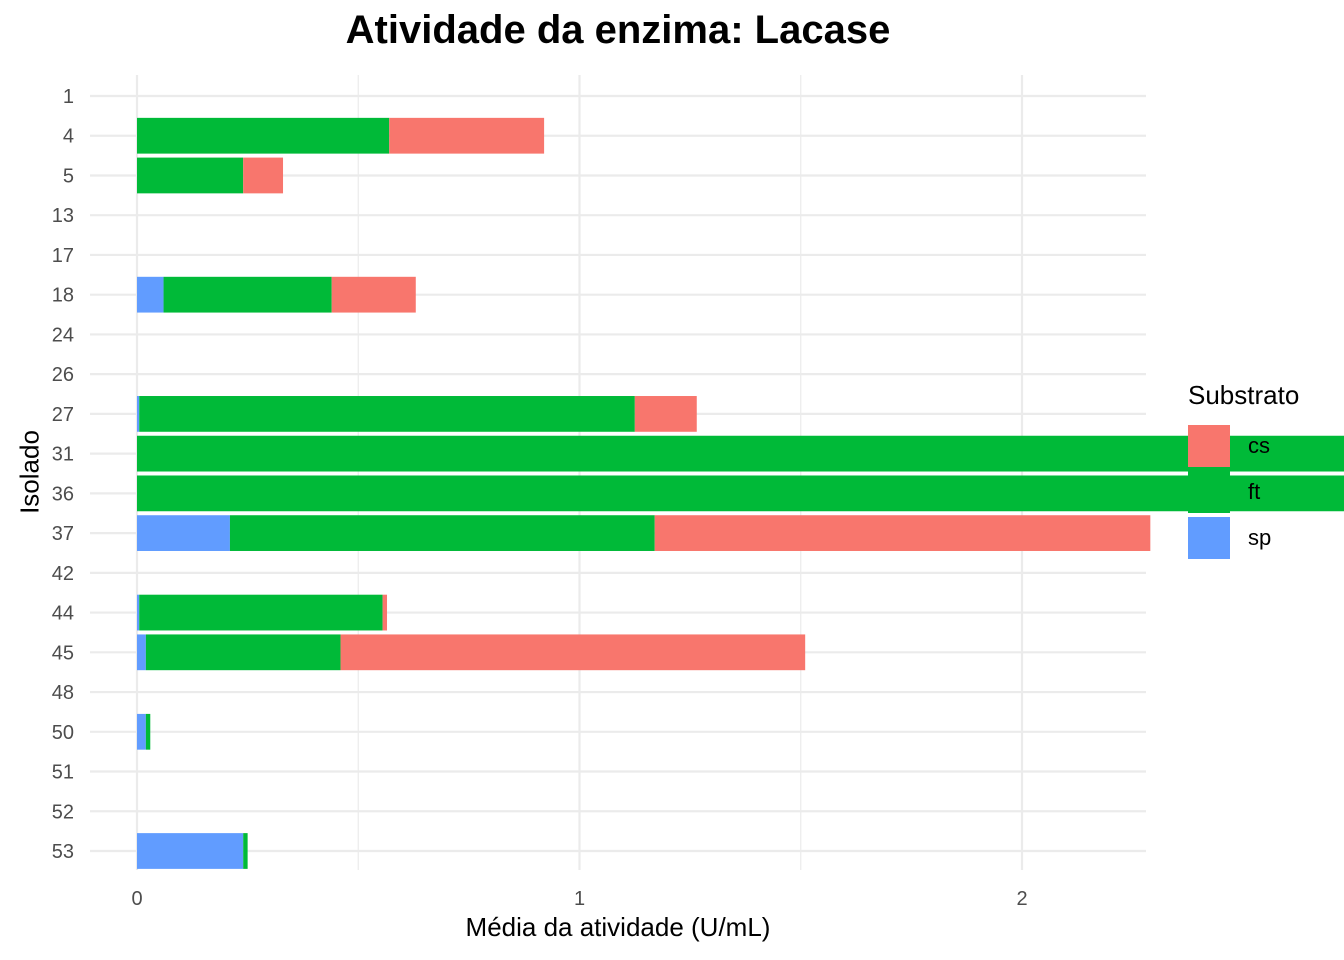  Describe the element at coordinates (68, 137) in the screenshot. I see `y-tick-label: 4` at that location.